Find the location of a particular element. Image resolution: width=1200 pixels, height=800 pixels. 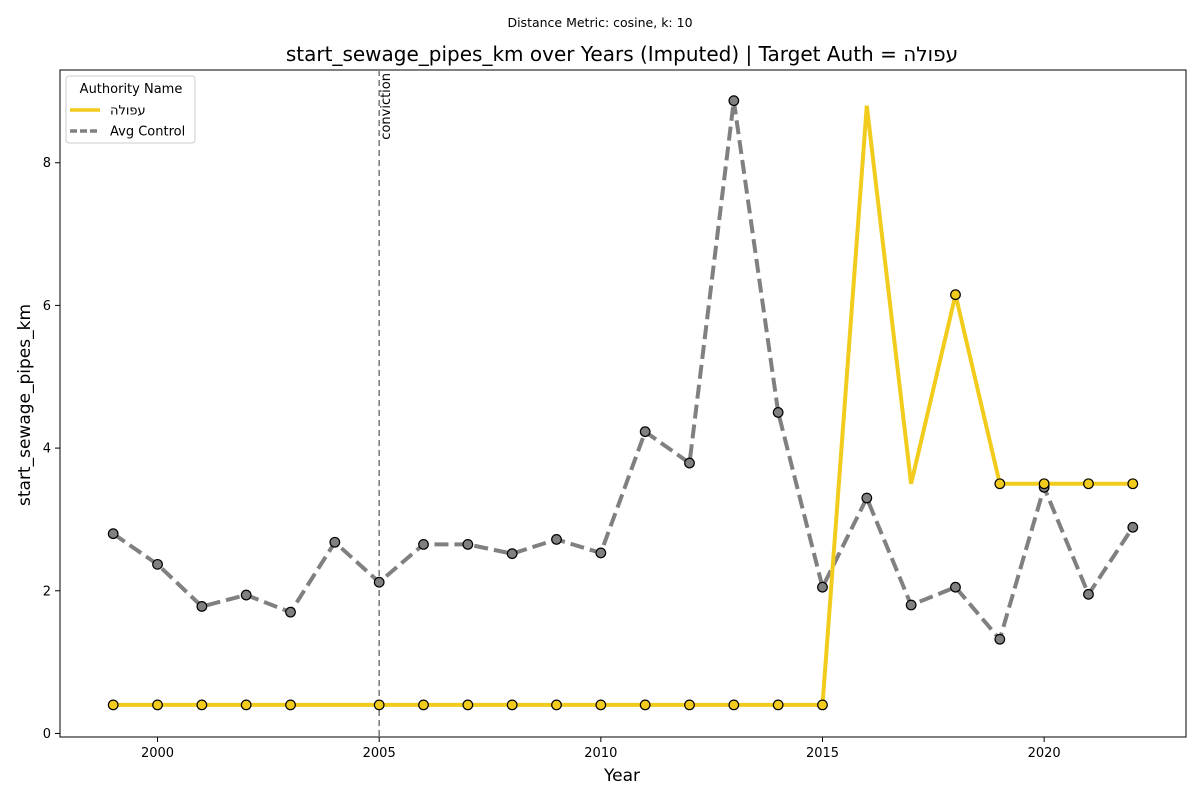

point-s1-2016 is located at coordinates (867, 498).